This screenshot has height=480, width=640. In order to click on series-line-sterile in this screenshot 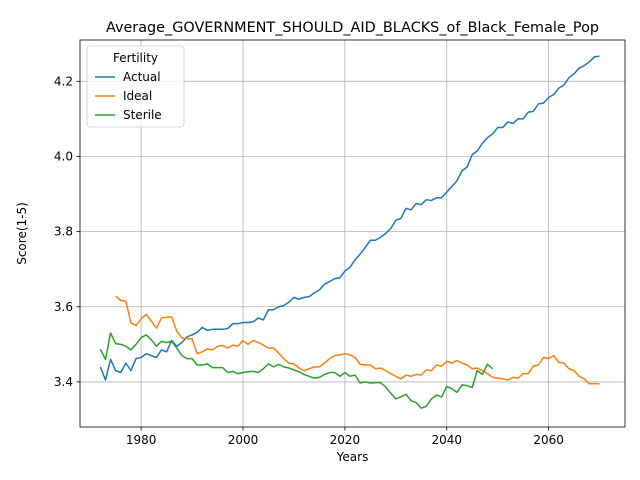, I will do `click(296, 370)`.